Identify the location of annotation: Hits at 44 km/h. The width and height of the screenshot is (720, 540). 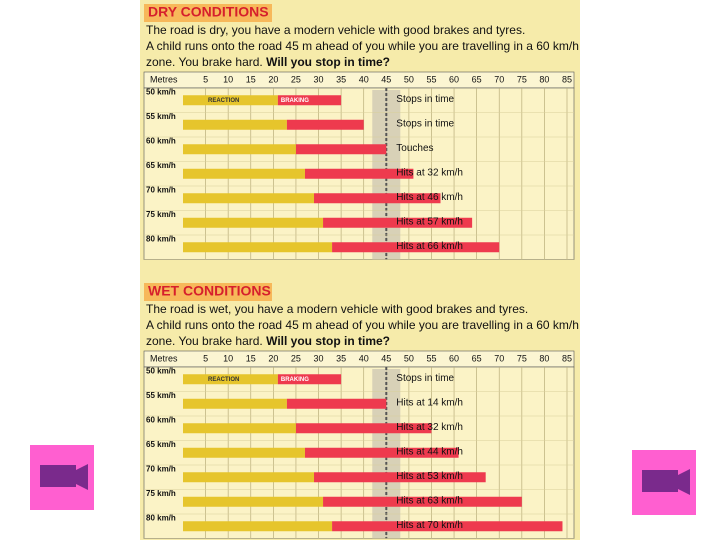
(429, 451).